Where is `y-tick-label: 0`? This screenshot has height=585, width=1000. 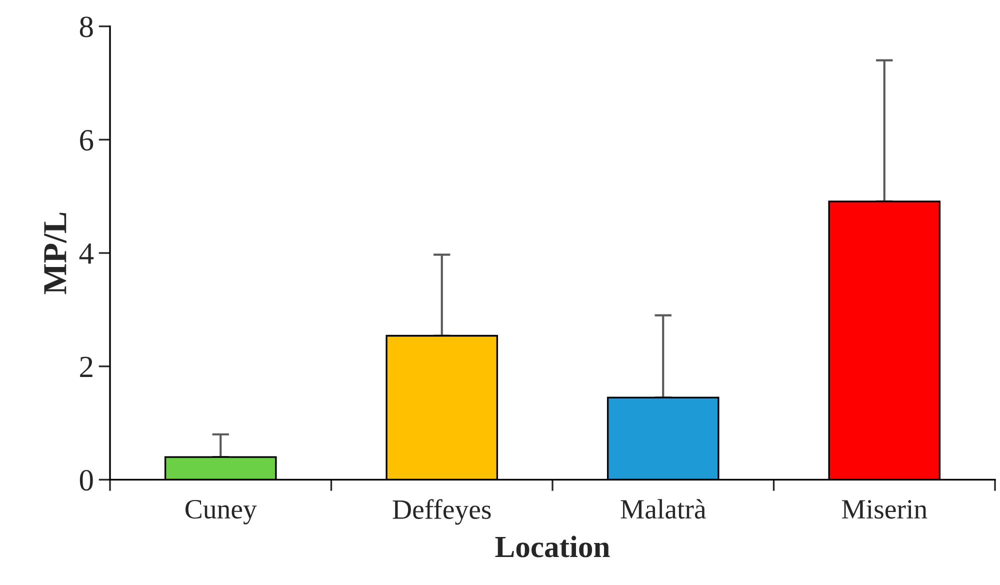 y-tick-label: 0 is located at coordinates (86, 480).